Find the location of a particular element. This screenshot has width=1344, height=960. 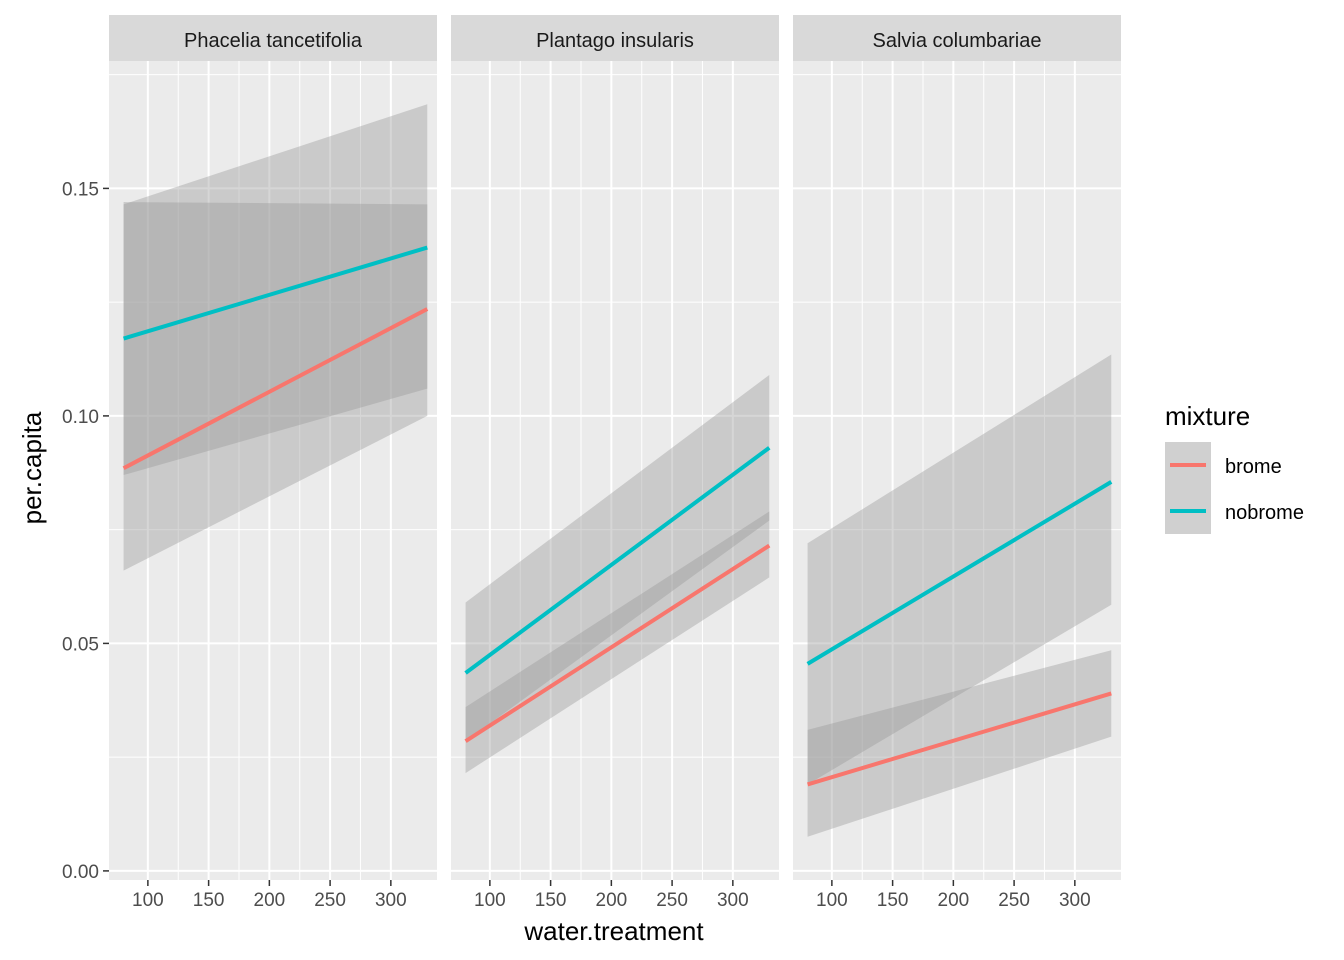

strip-label: Salvia columbariae is located at coordinates (957, 41).